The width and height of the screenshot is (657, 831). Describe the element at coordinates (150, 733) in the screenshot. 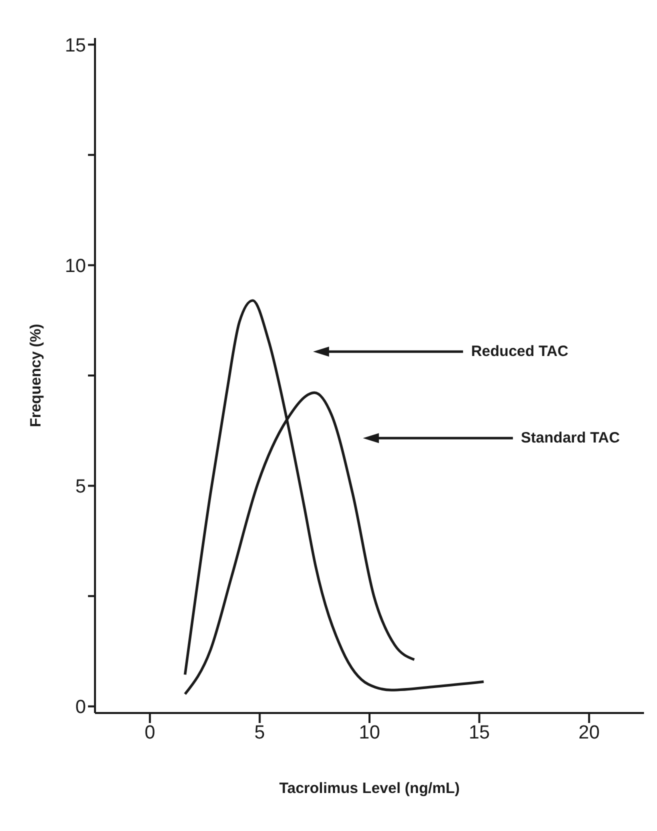

I see `x-tick-label: 0` at that location.